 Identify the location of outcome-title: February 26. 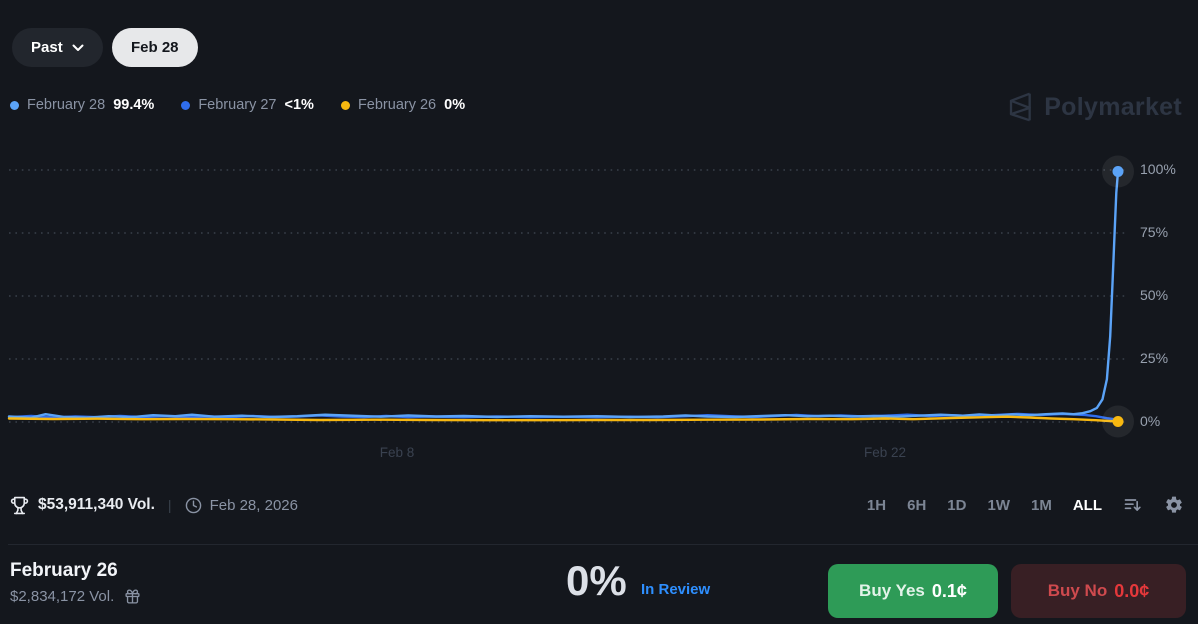
(64, 570).